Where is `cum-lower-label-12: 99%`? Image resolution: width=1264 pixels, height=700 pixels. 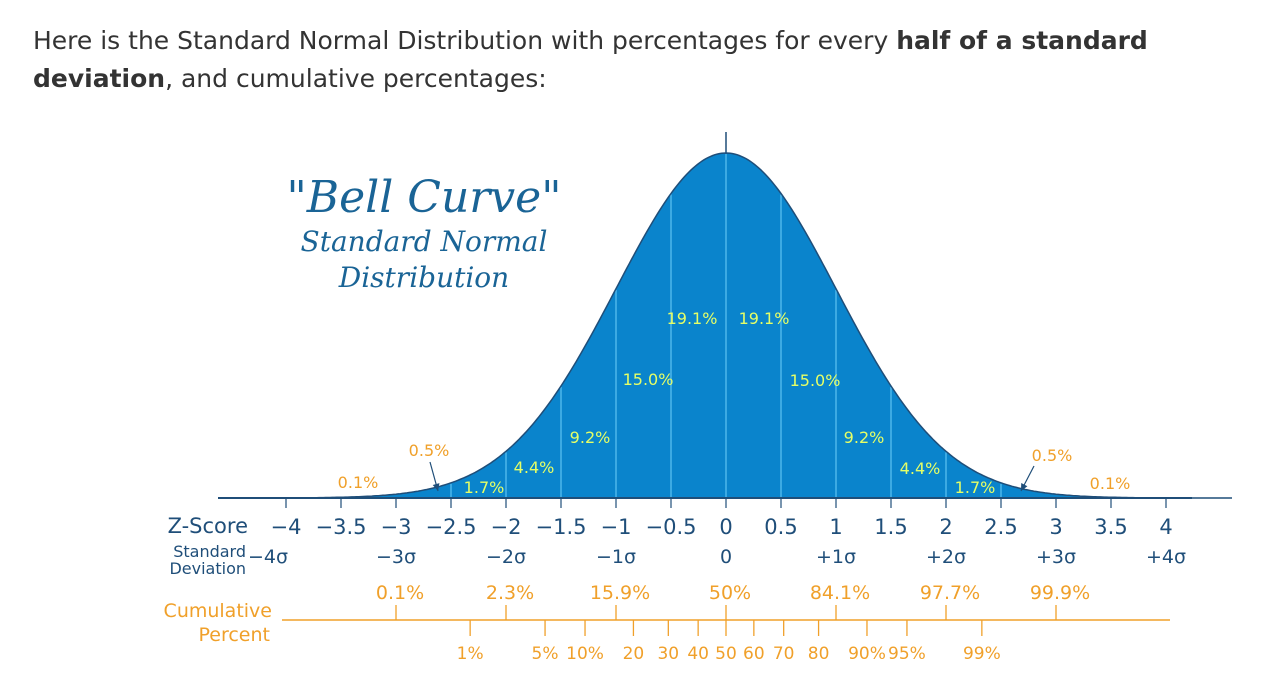
cum-lower-label-12: 99% is located at coordinates (982, 654).